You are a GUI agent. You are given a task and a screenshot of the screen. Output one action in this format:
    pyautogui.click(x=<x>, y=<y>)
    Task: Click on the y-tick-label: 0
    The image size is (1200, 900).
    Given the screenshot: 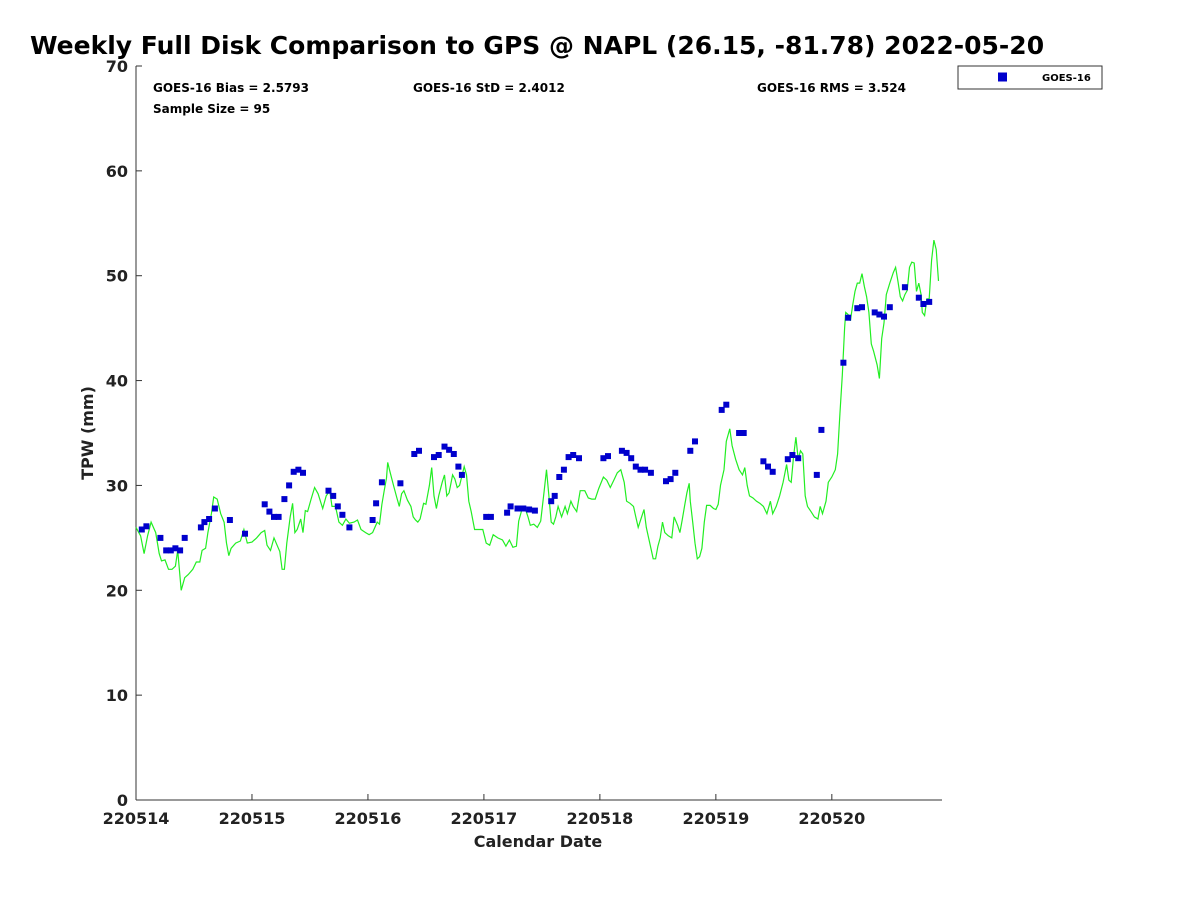 What is the action you would take?
    pyautogui.click(x=122, y=800)
    